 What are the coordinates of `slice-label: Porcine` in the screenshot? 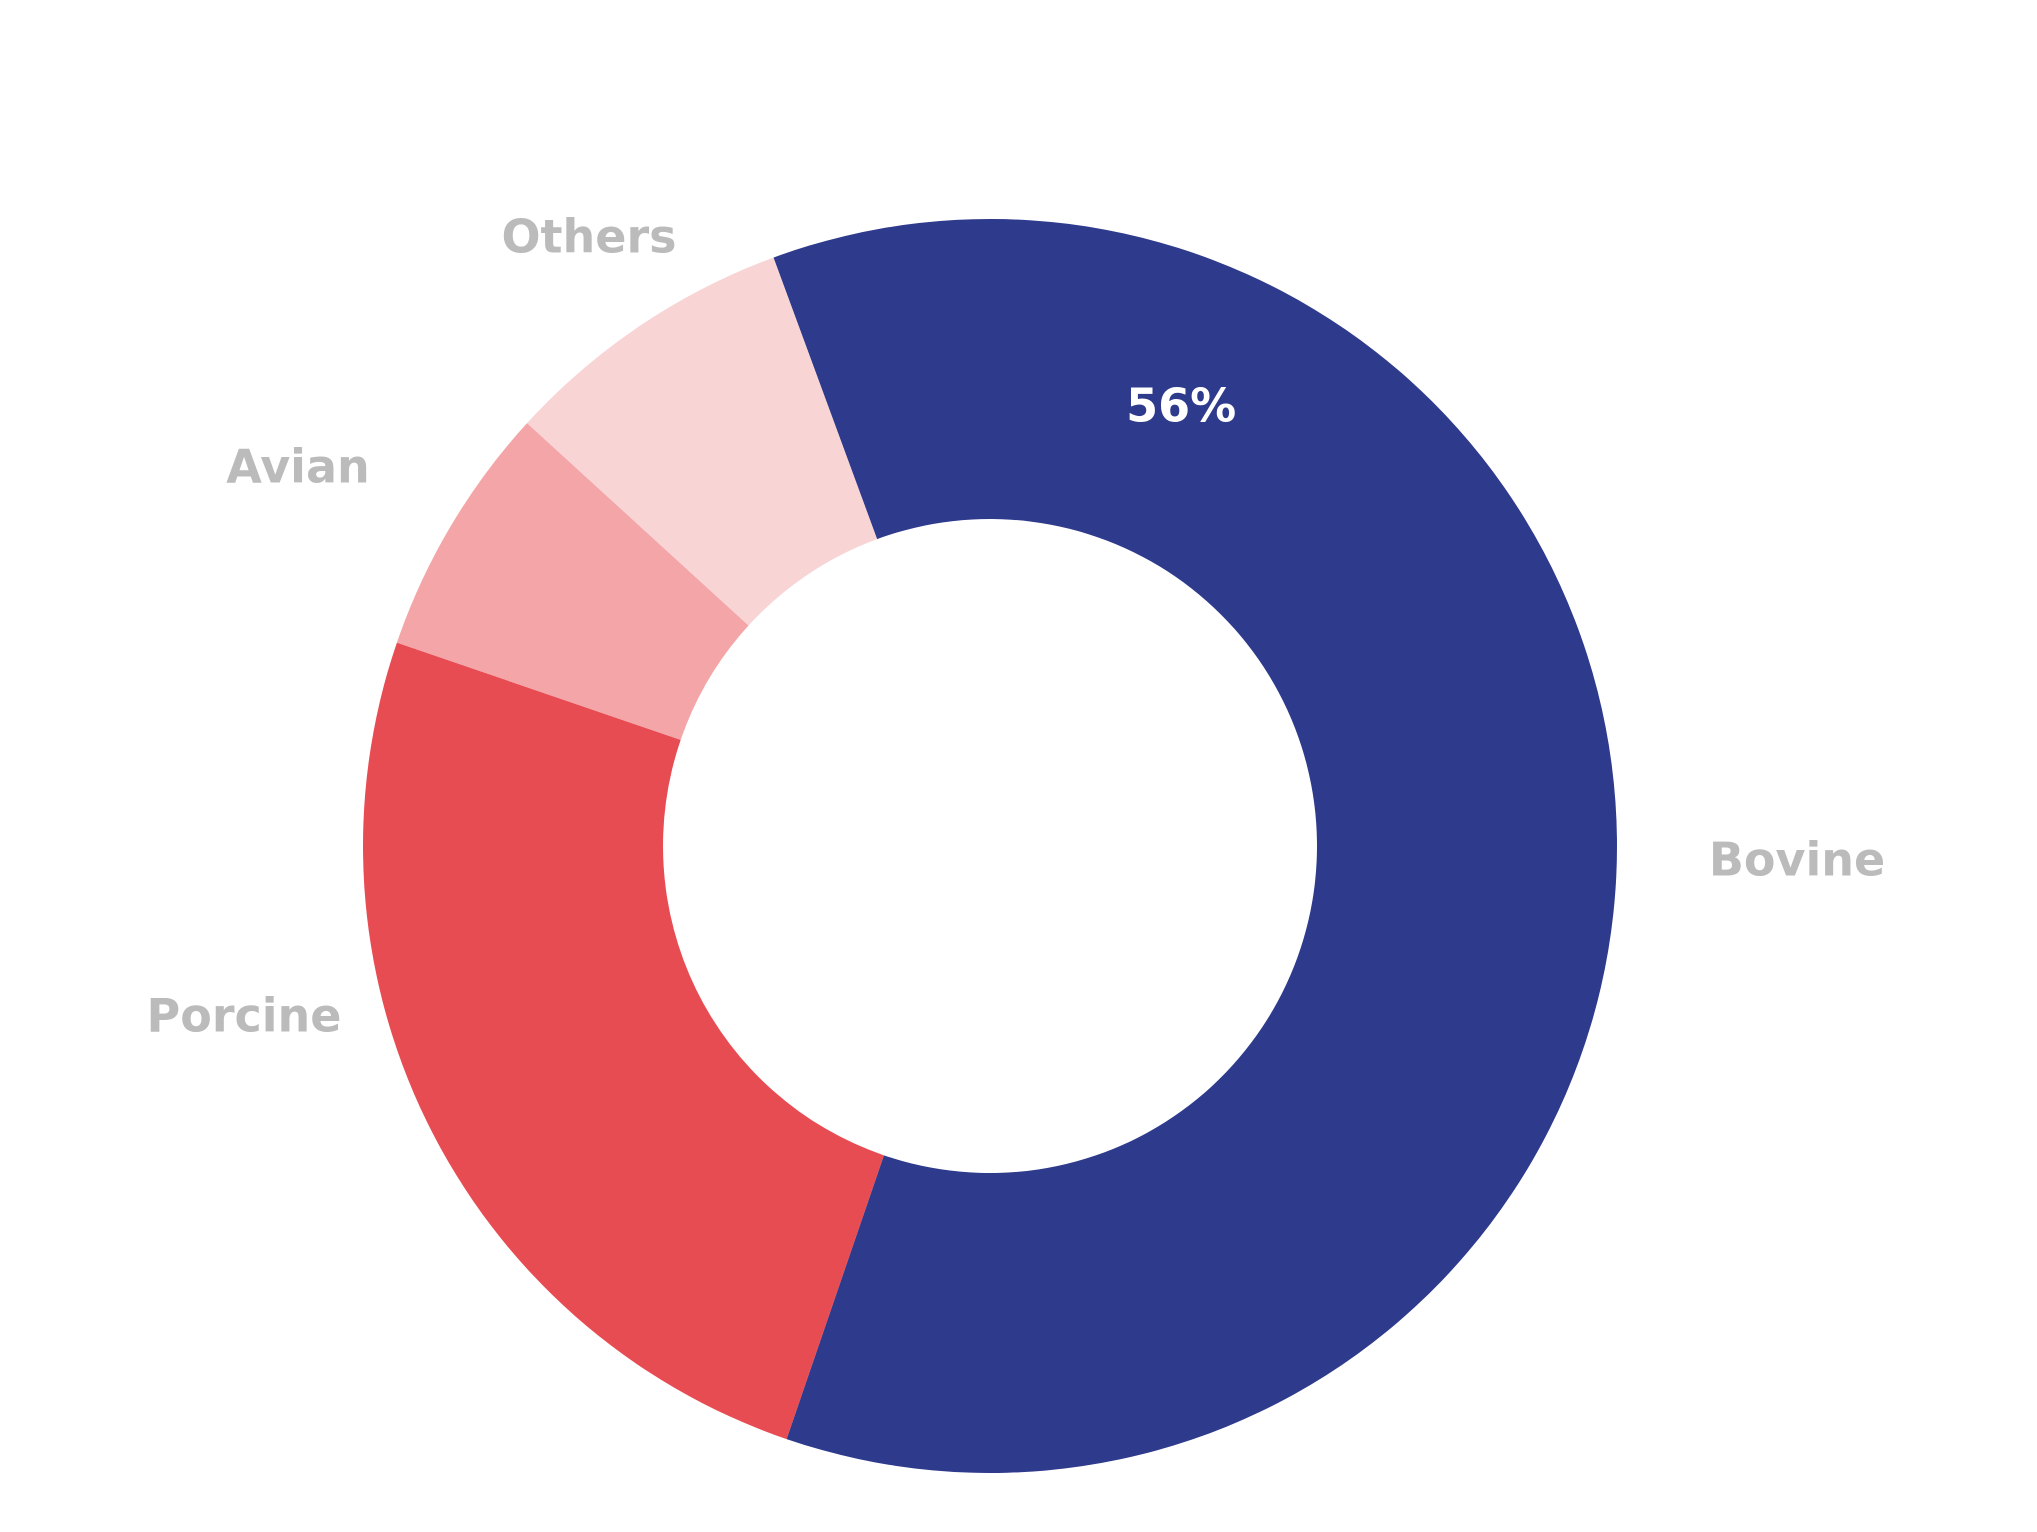 It's located at (244, 1016).